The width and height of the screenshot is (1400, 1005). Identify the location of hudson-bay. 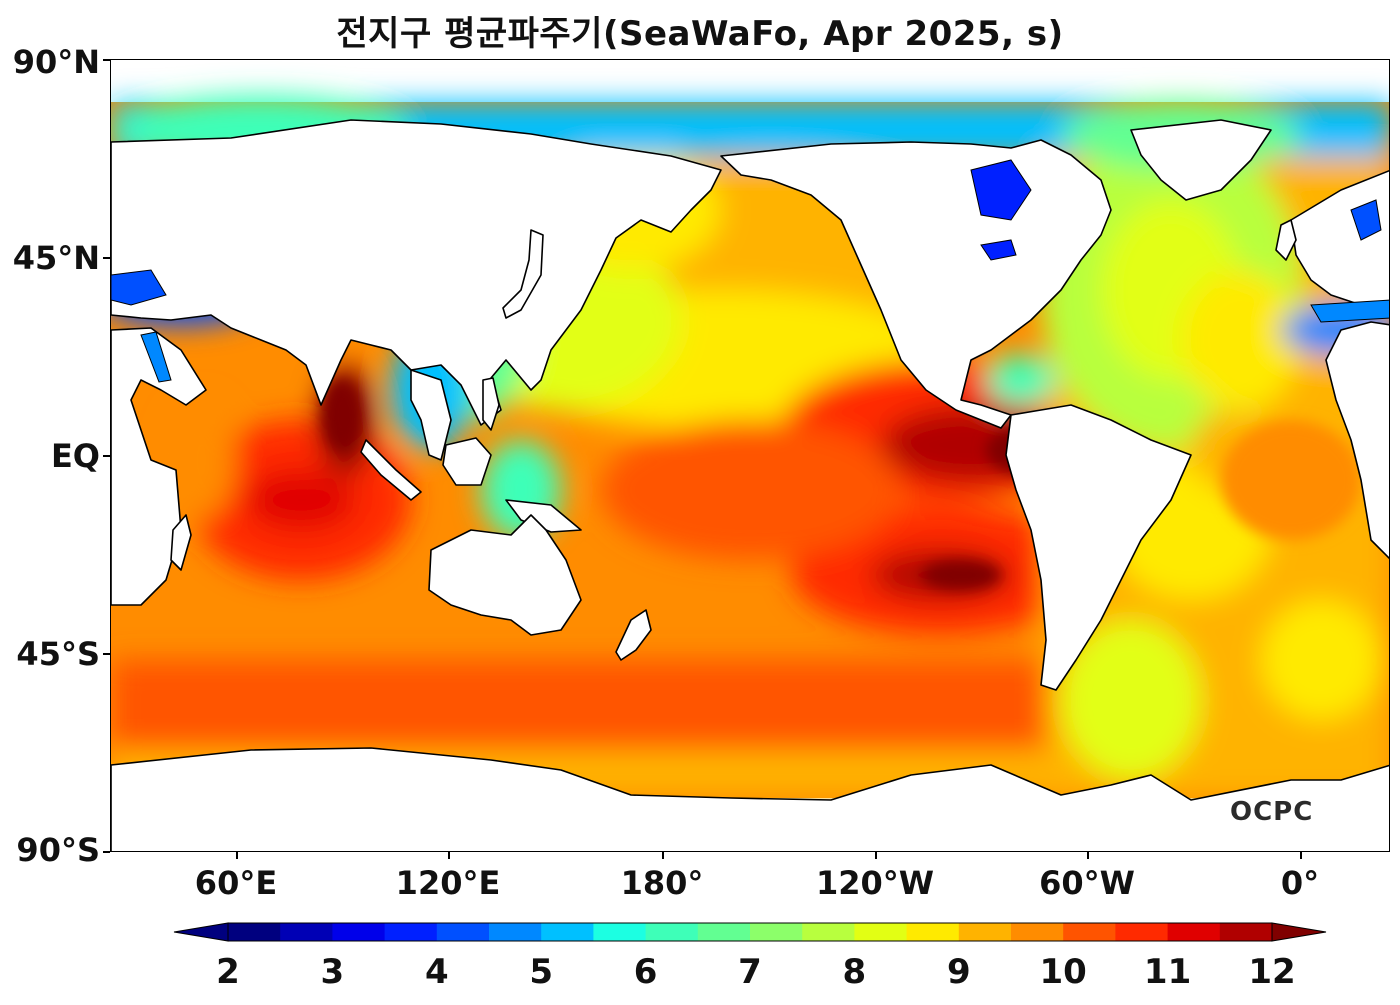
(1001, 190).